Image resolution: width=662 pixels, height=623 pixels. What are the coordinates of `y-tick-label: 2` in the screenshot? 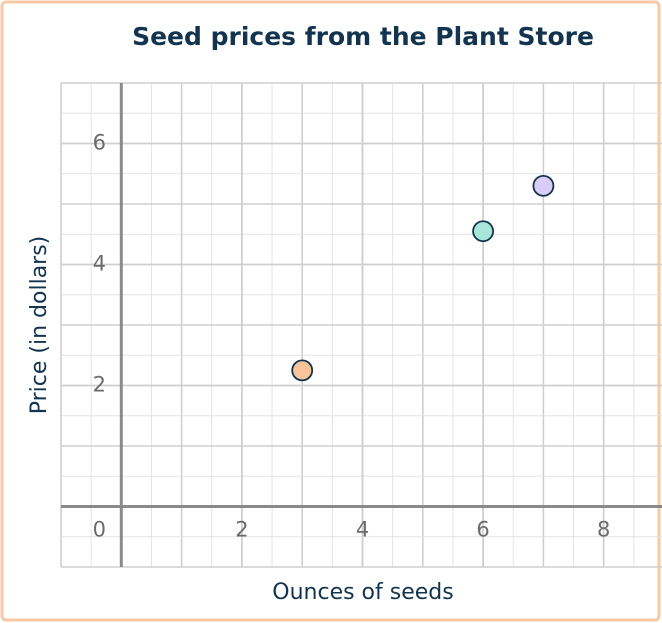 It's located at (99, 385).